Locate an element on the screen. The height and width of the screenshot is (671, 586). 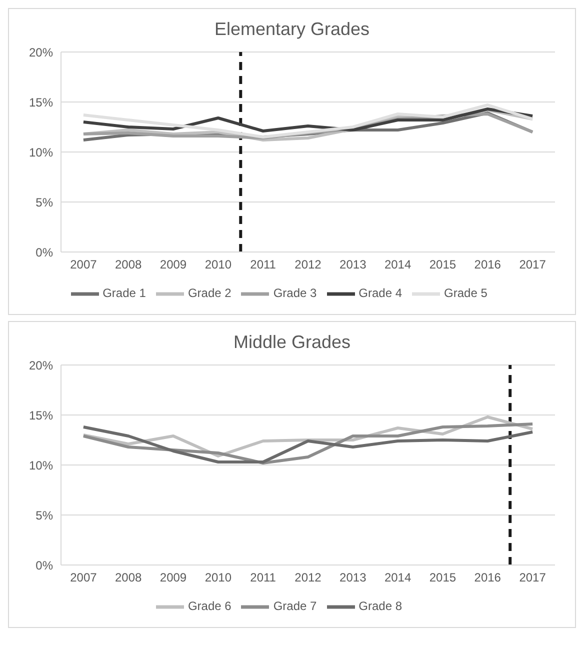
legend-label: Grade 6 is located at coordinates (210, 606).